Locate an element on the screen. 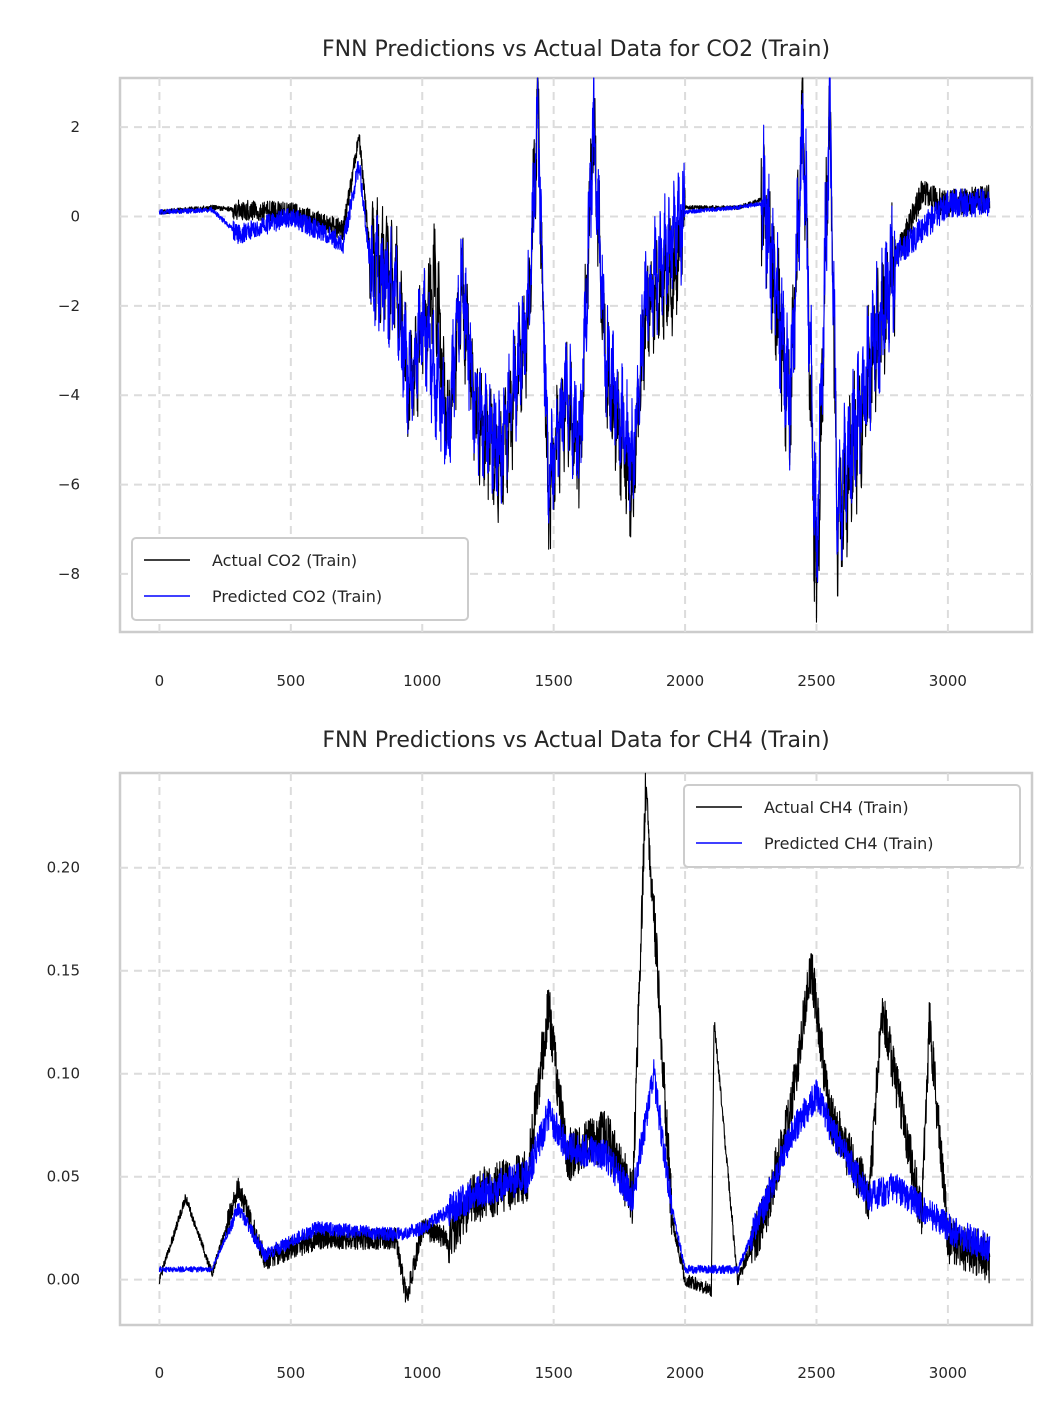 The width and height of the screenshot is (1062, 1417). y-tick-label: −8 is located at coordinates (69, 574).